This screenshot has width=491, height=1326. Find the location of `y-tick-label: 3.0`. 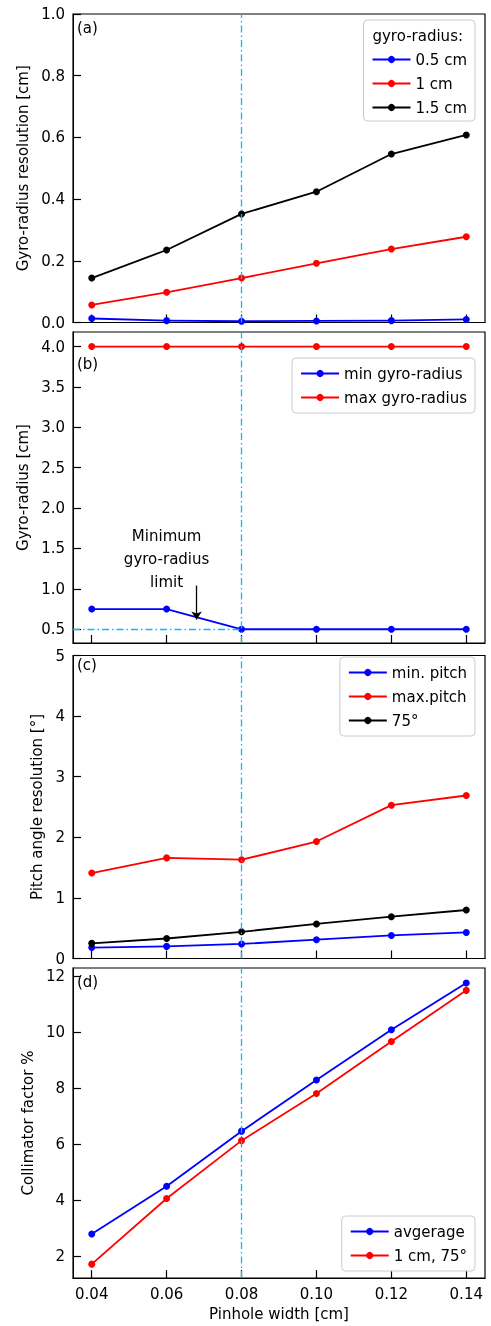

y-tick-label: 3.0 is located at coordinates (53, 427).